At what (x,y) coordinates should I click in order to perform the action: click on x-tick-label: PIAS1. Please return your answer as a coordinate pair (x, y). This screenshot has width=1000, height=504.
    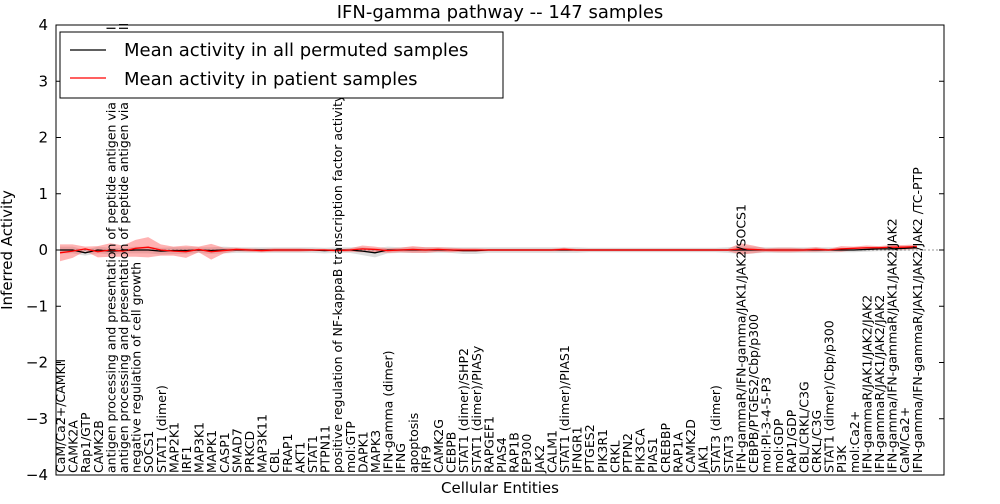
    Looking at the image, I should click on (652, 455).